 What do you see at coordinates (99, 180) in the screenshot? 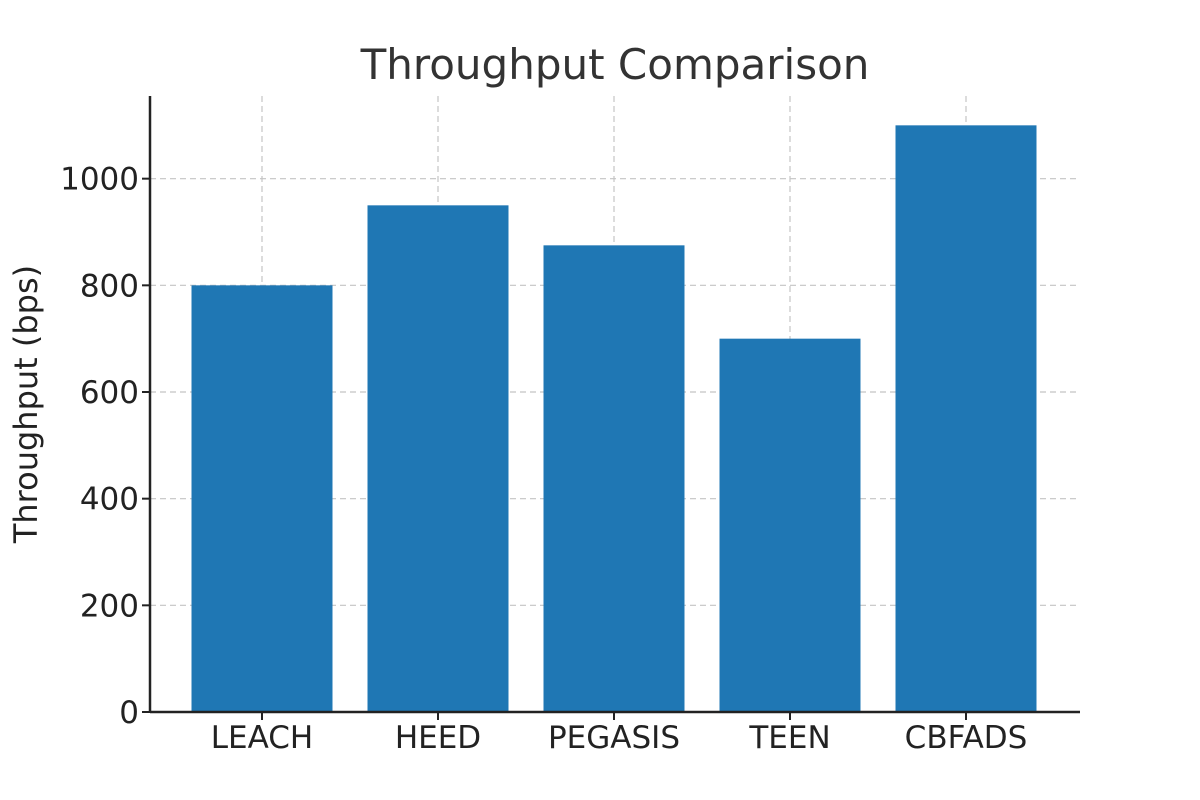
I see `y-tick-label: 1000` at bounding box center [99, 180].